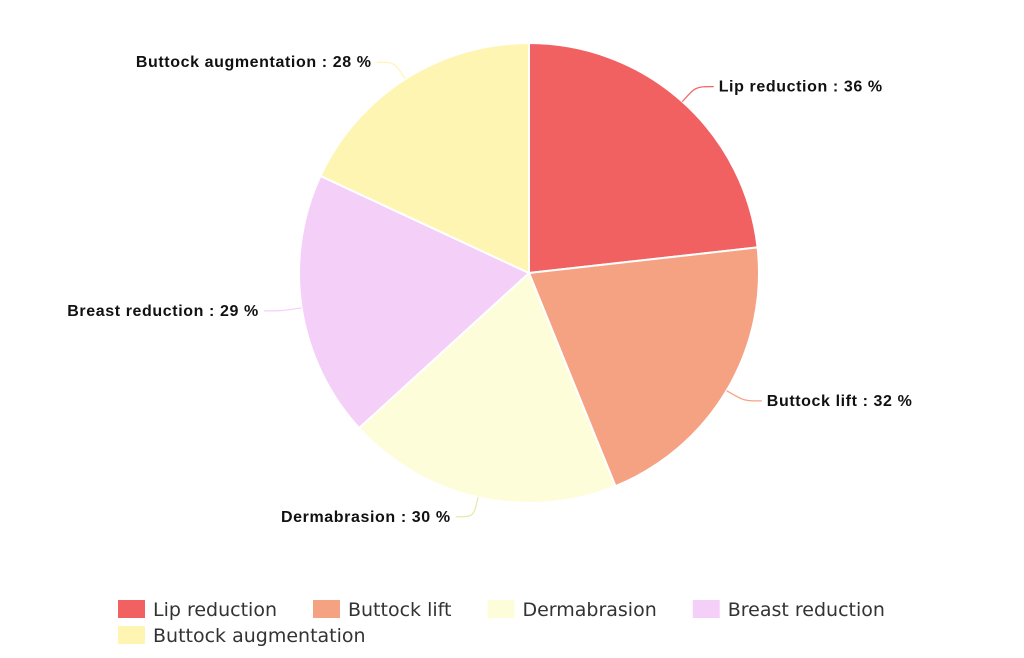  What do you see at coordinates (391, 70) in the screenshot?
I see `leader-line-buttock-augmentation` at bounding box center [391, 70].